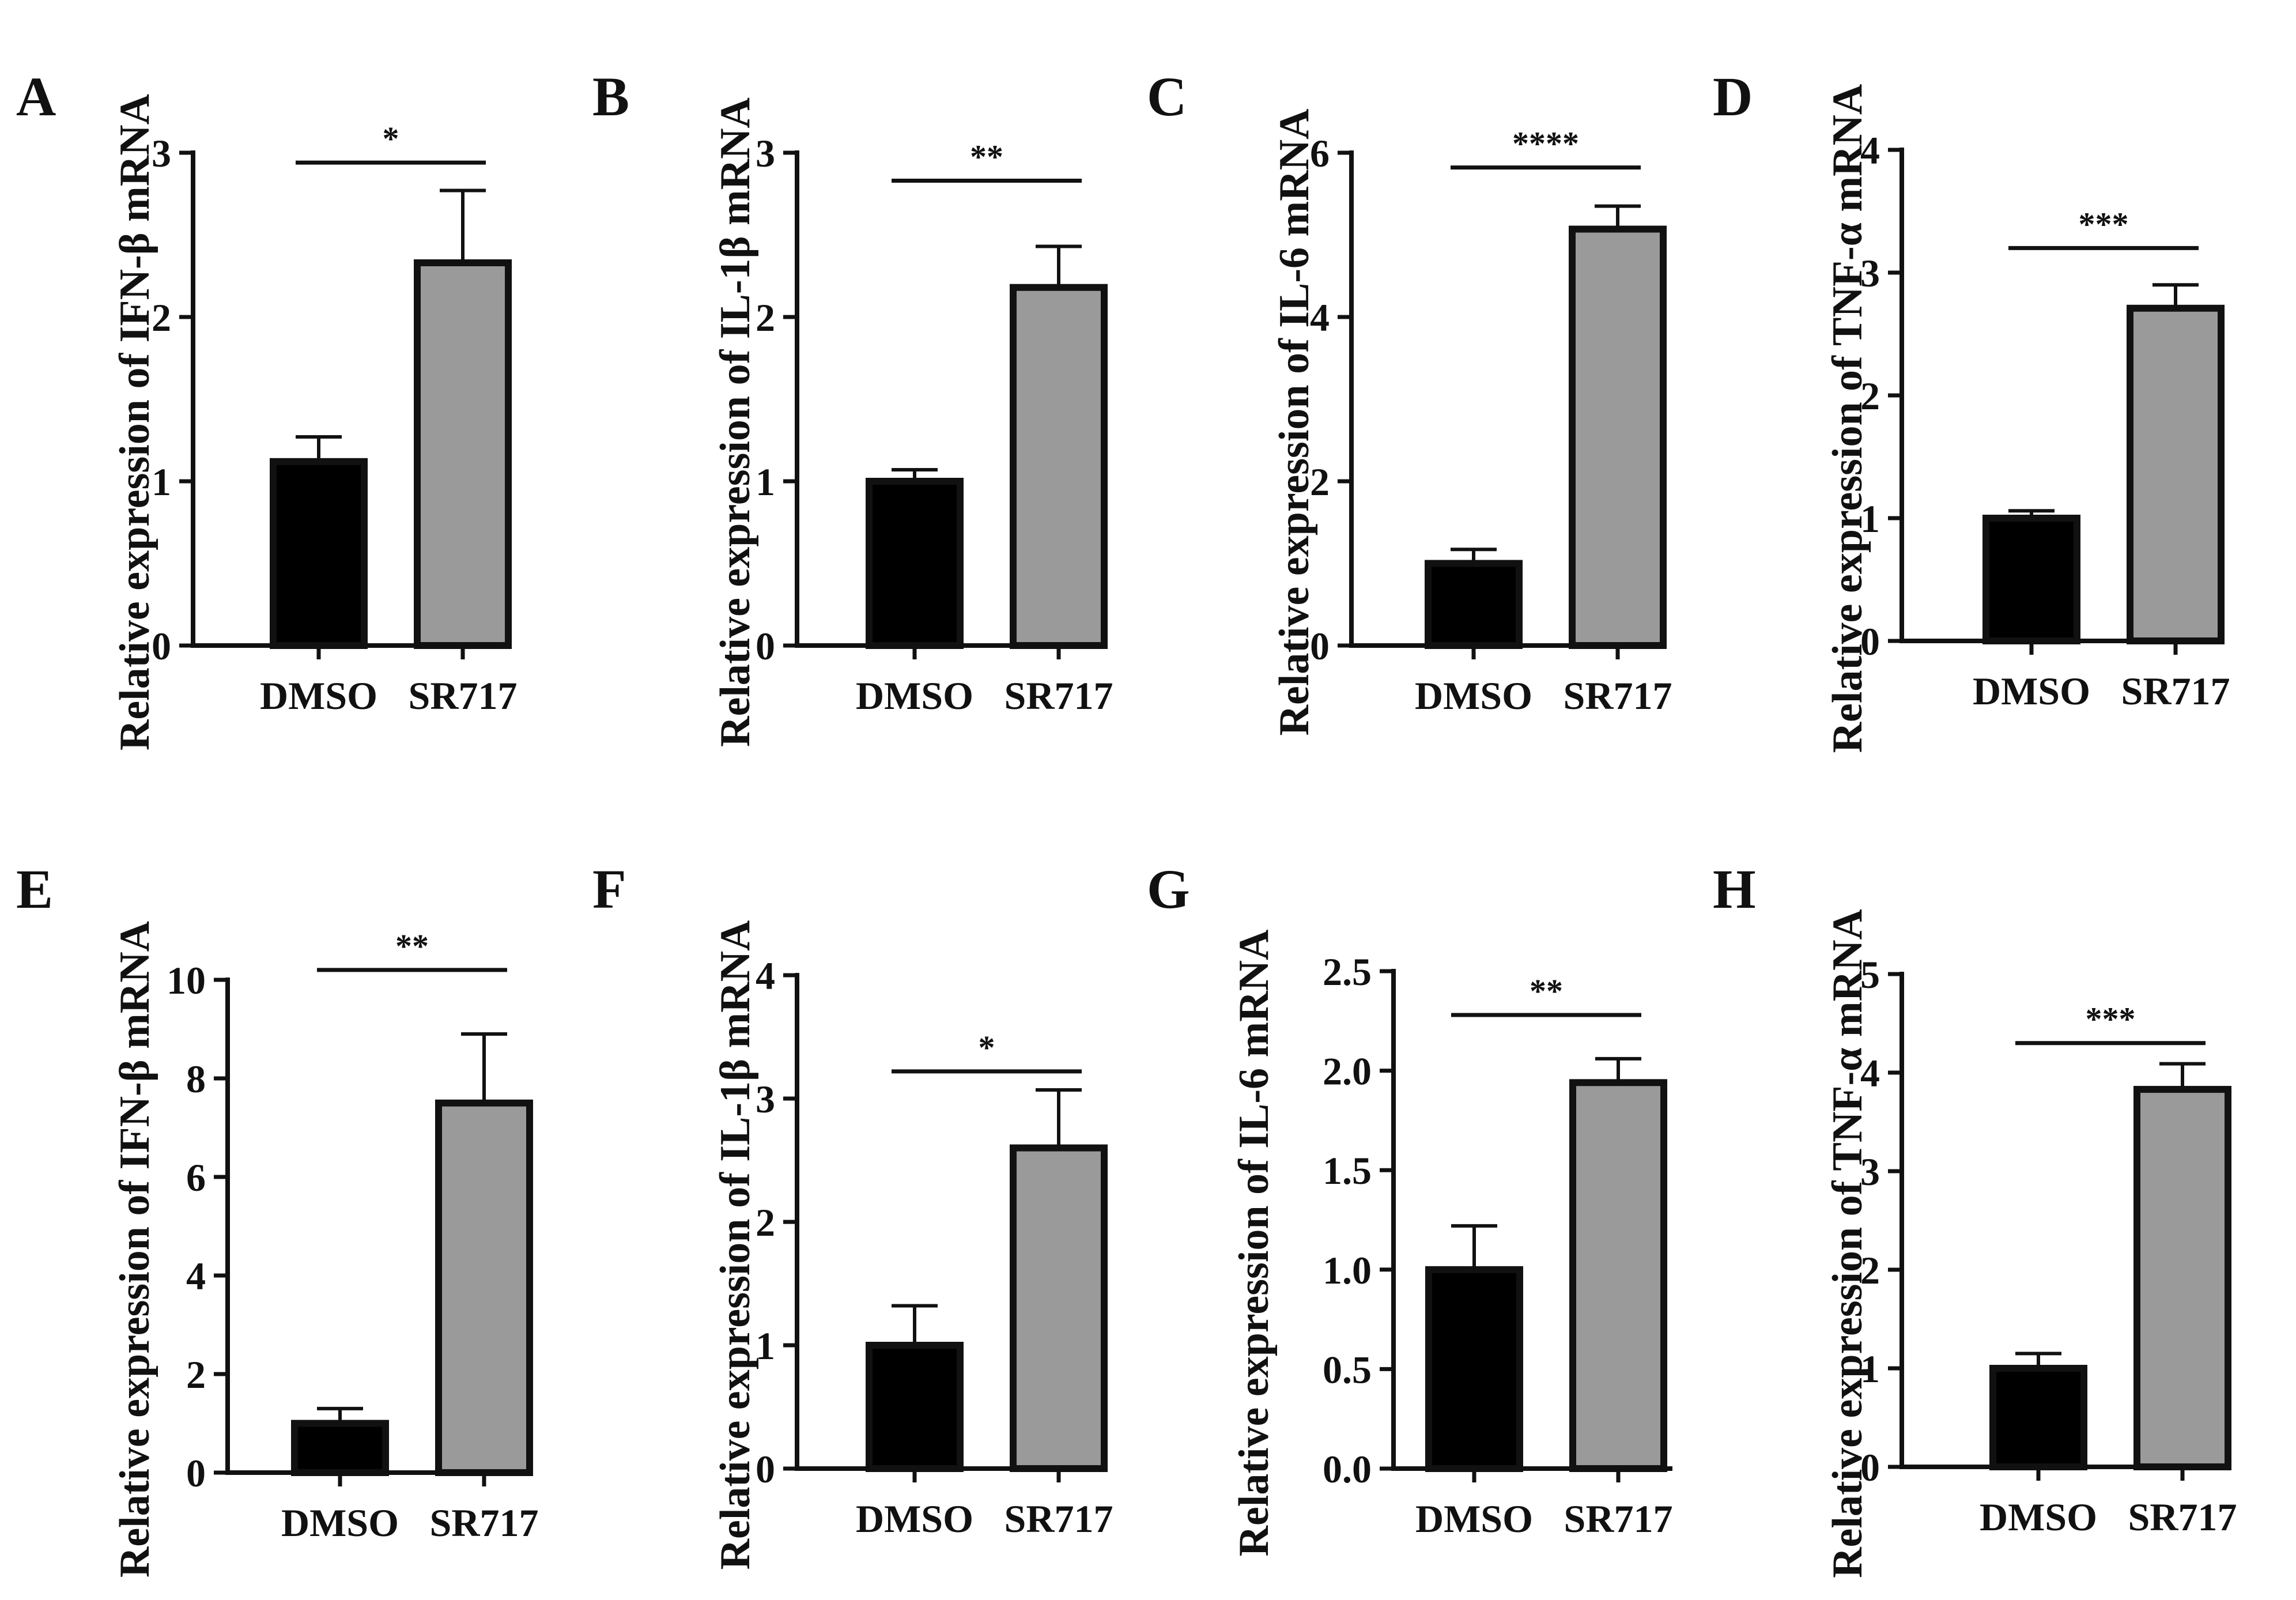 This screenshot has width=2296, height=1600. Describe the element at coordinates (1870, 975) in the screenshot. I see `y-tick-label: 5` at that location.